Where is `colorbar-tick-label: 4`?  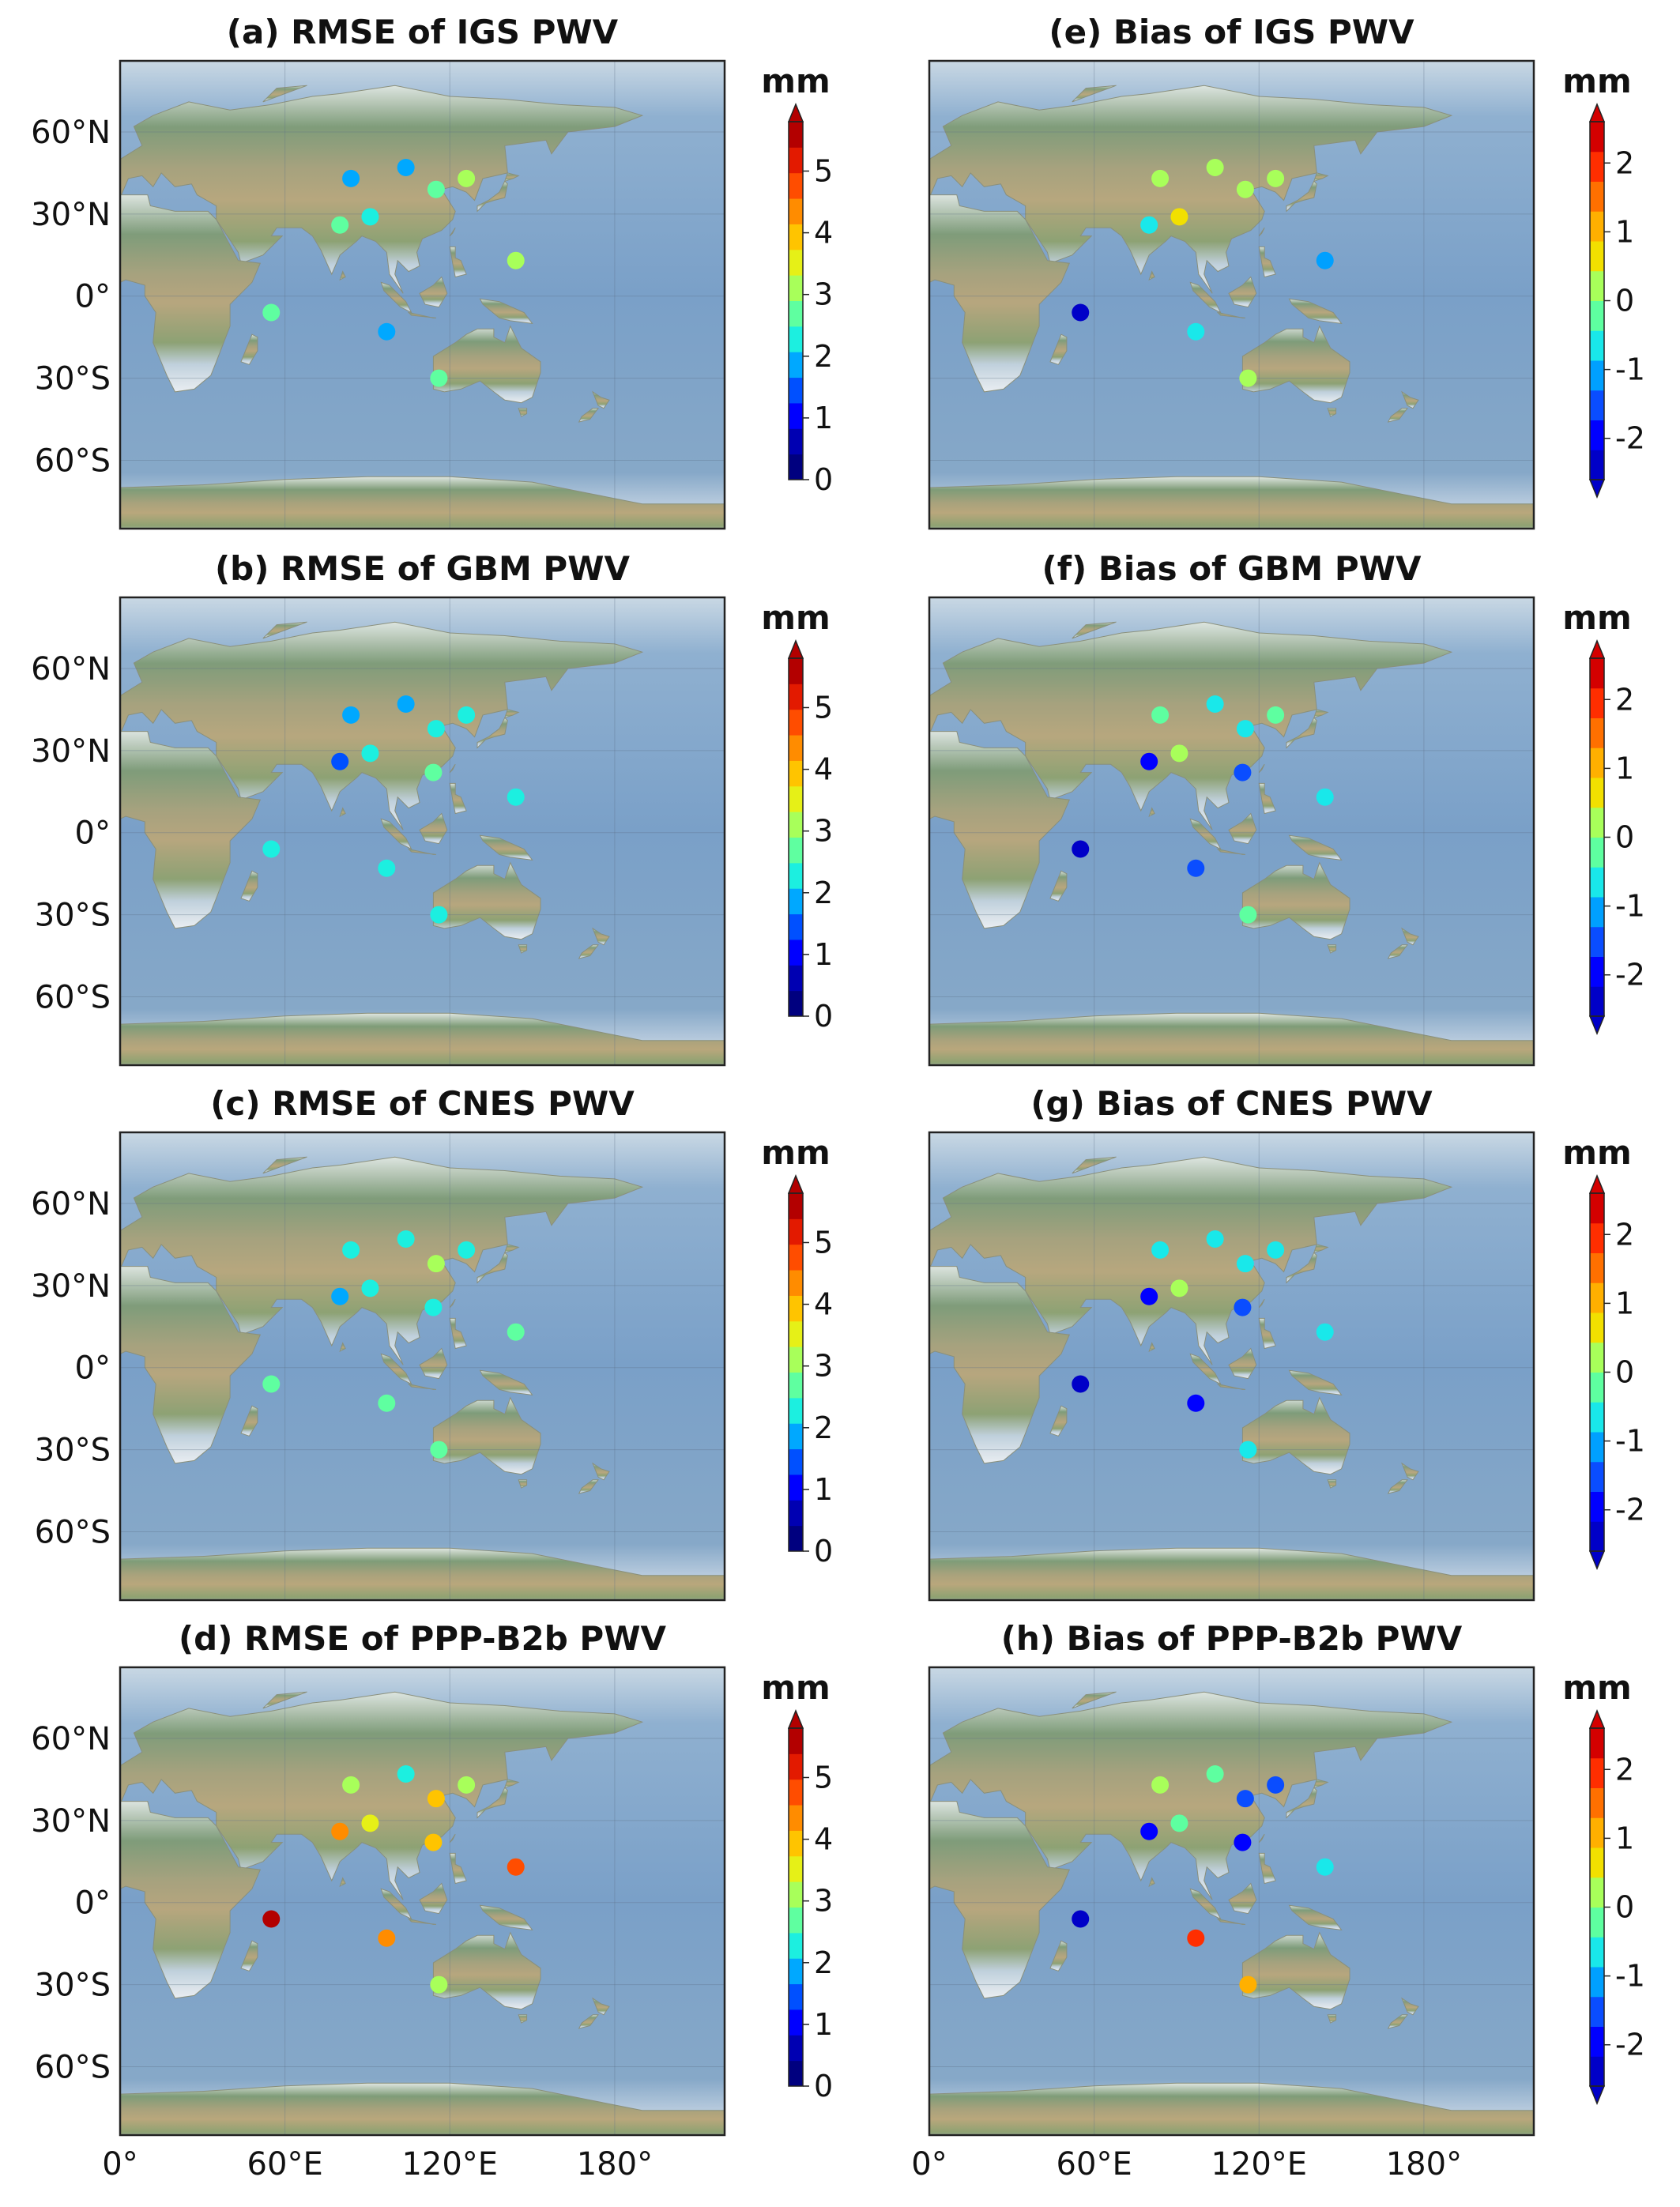
colorbar-tick-label: 4 is located at coordinates (823, 769).